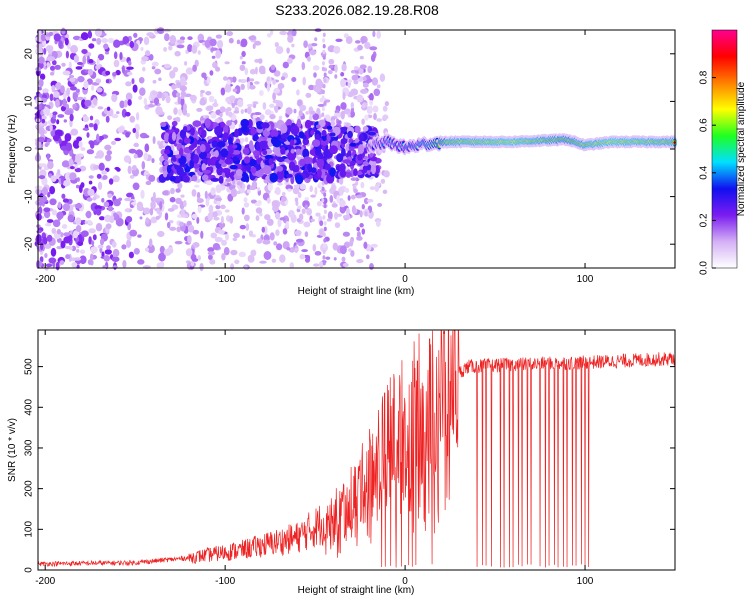 The width and height of the screenshot is (750, 600). What do you see at coordinates (225, 279) in the screenshot?
I see `x-tick-label: -100` at bounding box center [225, 279].